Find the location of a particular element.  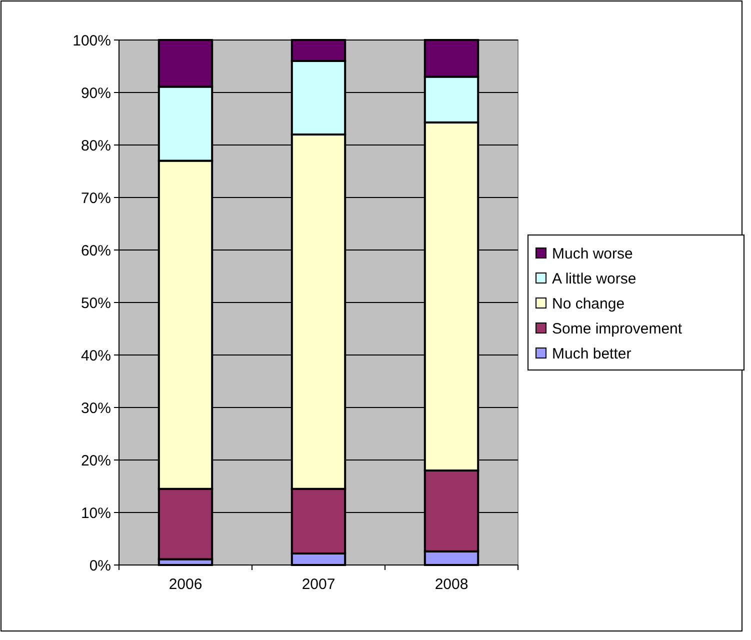

legend-label: Some improvement is located at coordinates (617, 329).